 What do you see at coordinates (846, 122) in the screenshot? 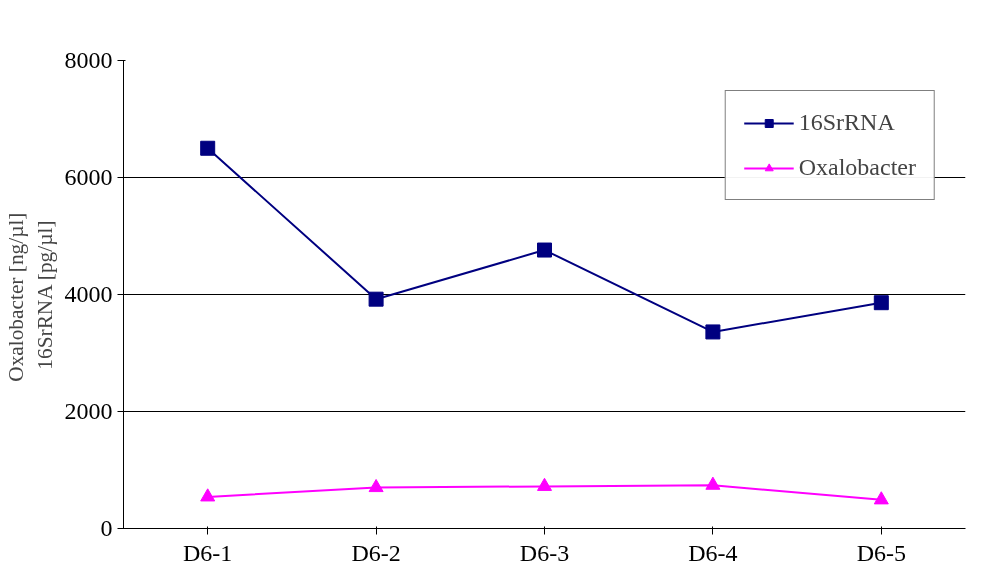
I see `legend-label: 16SrRNA` at bounding box center [846, 122].